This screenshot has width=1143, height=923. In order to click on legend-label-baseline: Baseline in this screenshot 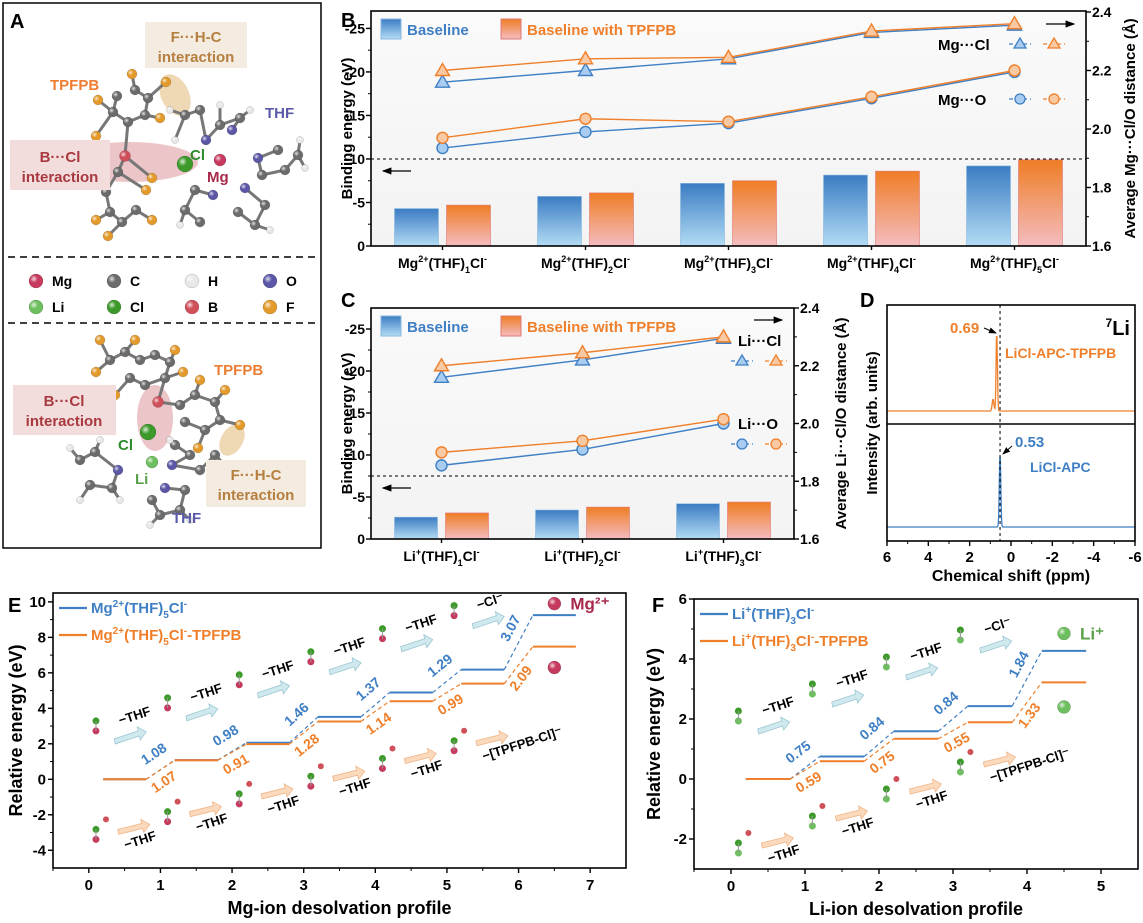, I will do `click(438, 30)`.